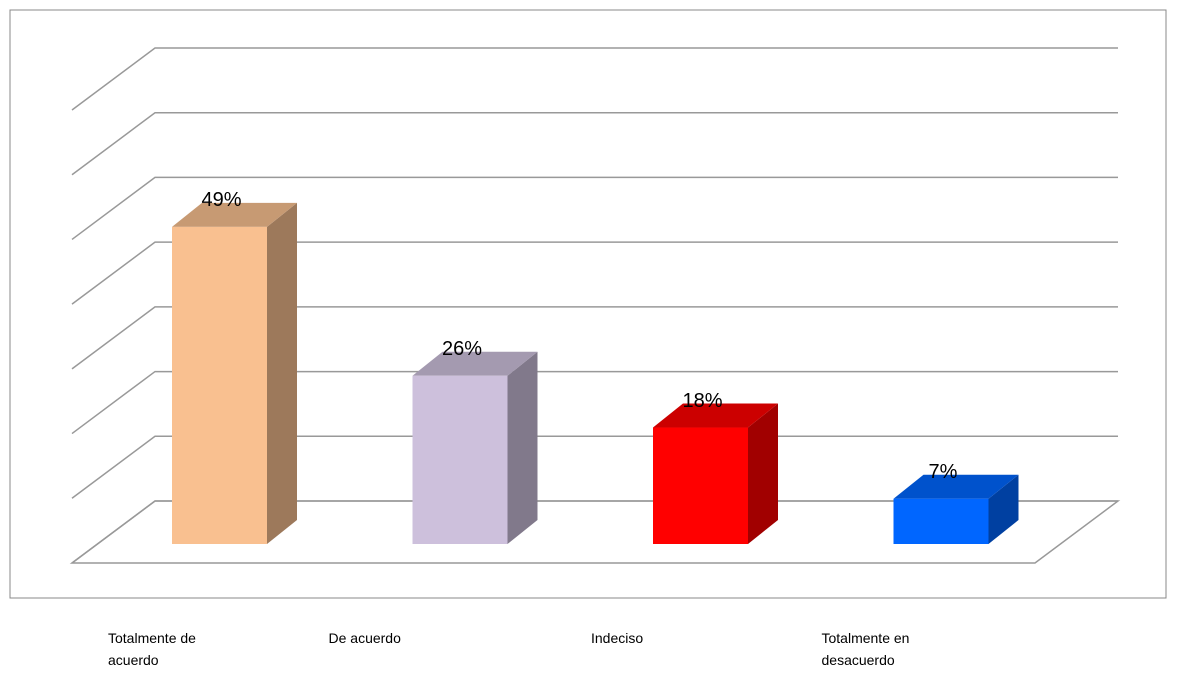 The width and height of the screenshot is (1177, 673). I want to click on value-label: 7%, so click(943, 472).